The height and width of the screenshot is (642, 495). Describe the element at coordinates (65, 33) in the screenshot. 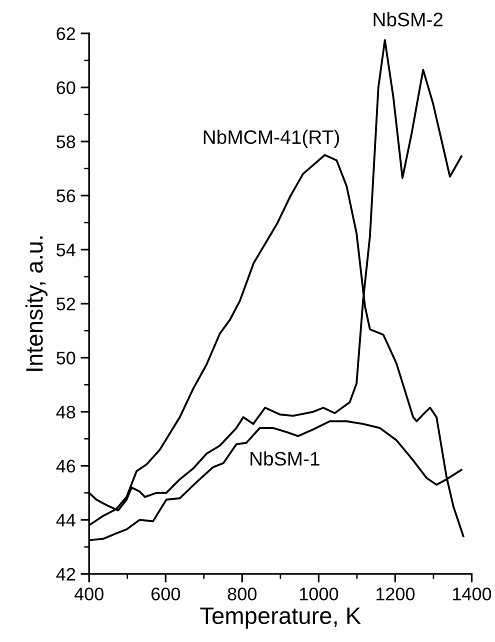

I see `y-tick-label: 62` at that location.